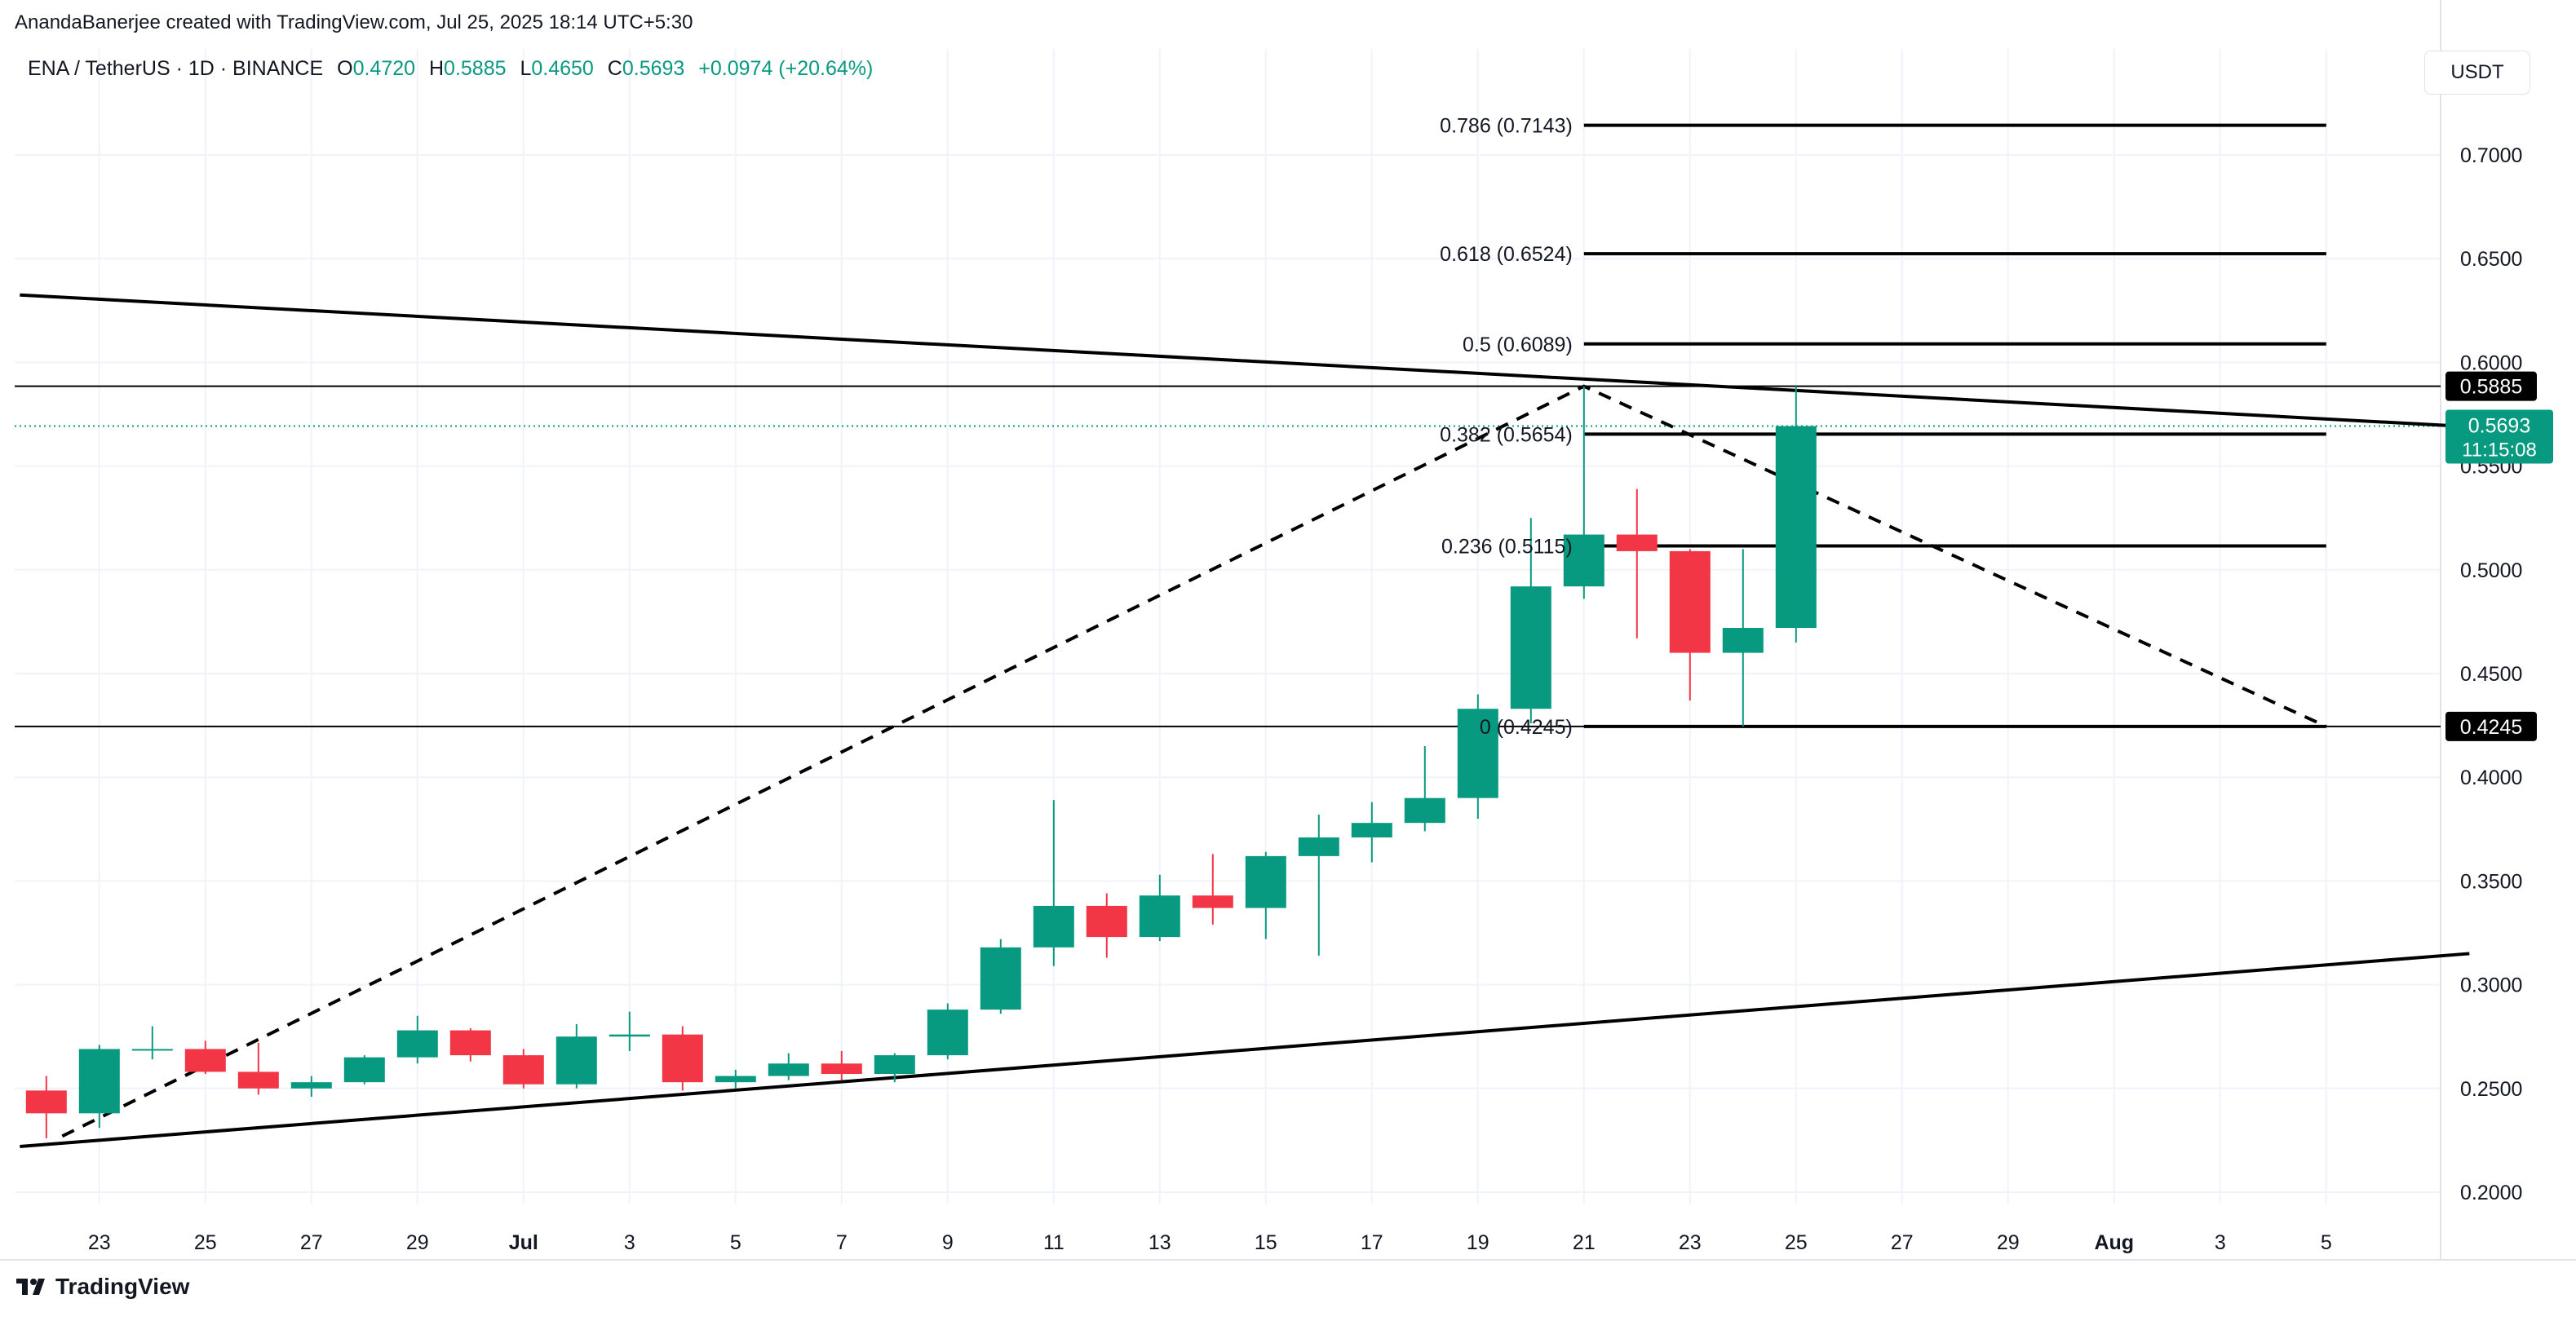  I want to click on price-tick-label: 0.6500, so click(2491, 260).